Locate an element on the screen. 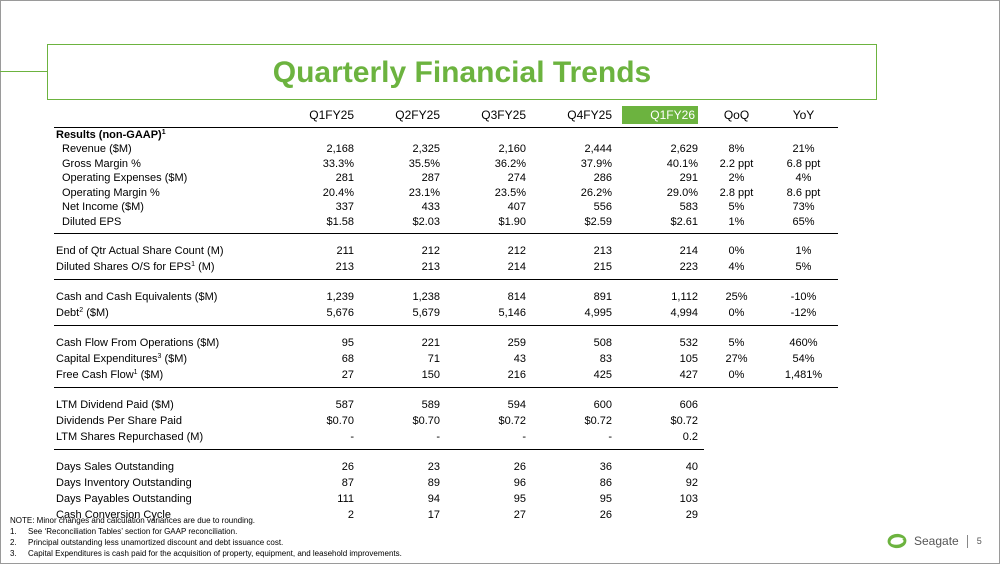 This screenshot has width=1000, height=564. cell-value: $2.03 is located at coordinates (426, 221).